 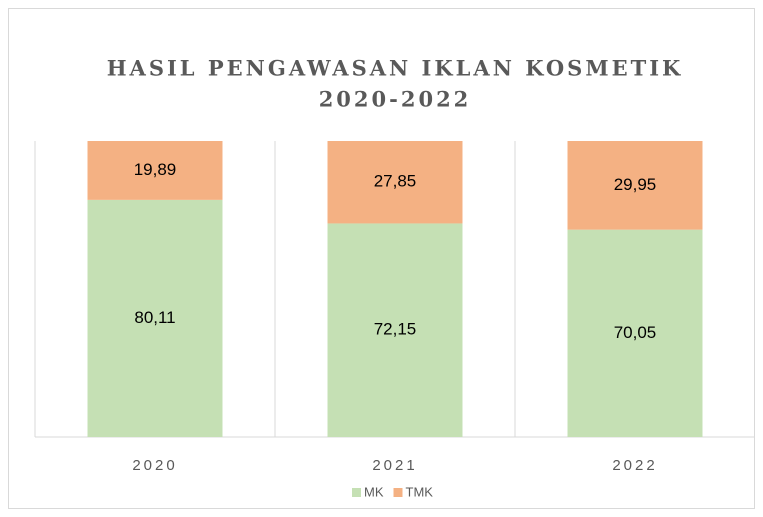 I want to click on chart-title: 2020-2022, so click(x=395, y=99).